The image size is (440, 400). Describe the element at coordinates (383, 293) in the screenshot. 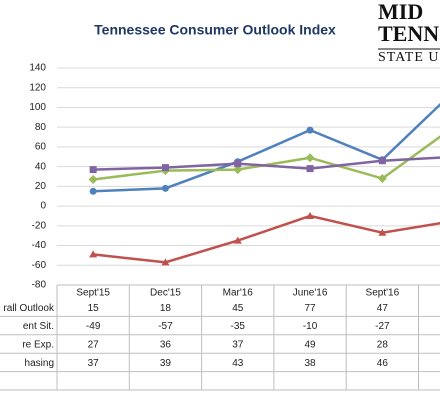

I see `x-tick-label: Sept'16` at that location.